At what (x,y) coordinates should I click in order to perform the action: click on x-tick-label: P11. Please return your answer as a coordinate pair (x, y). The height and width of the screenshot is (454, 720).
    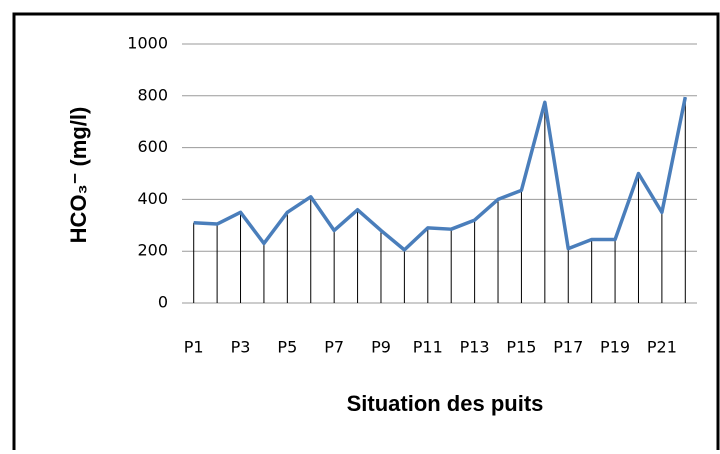
    Looking at the image, I should click on (428, 347).